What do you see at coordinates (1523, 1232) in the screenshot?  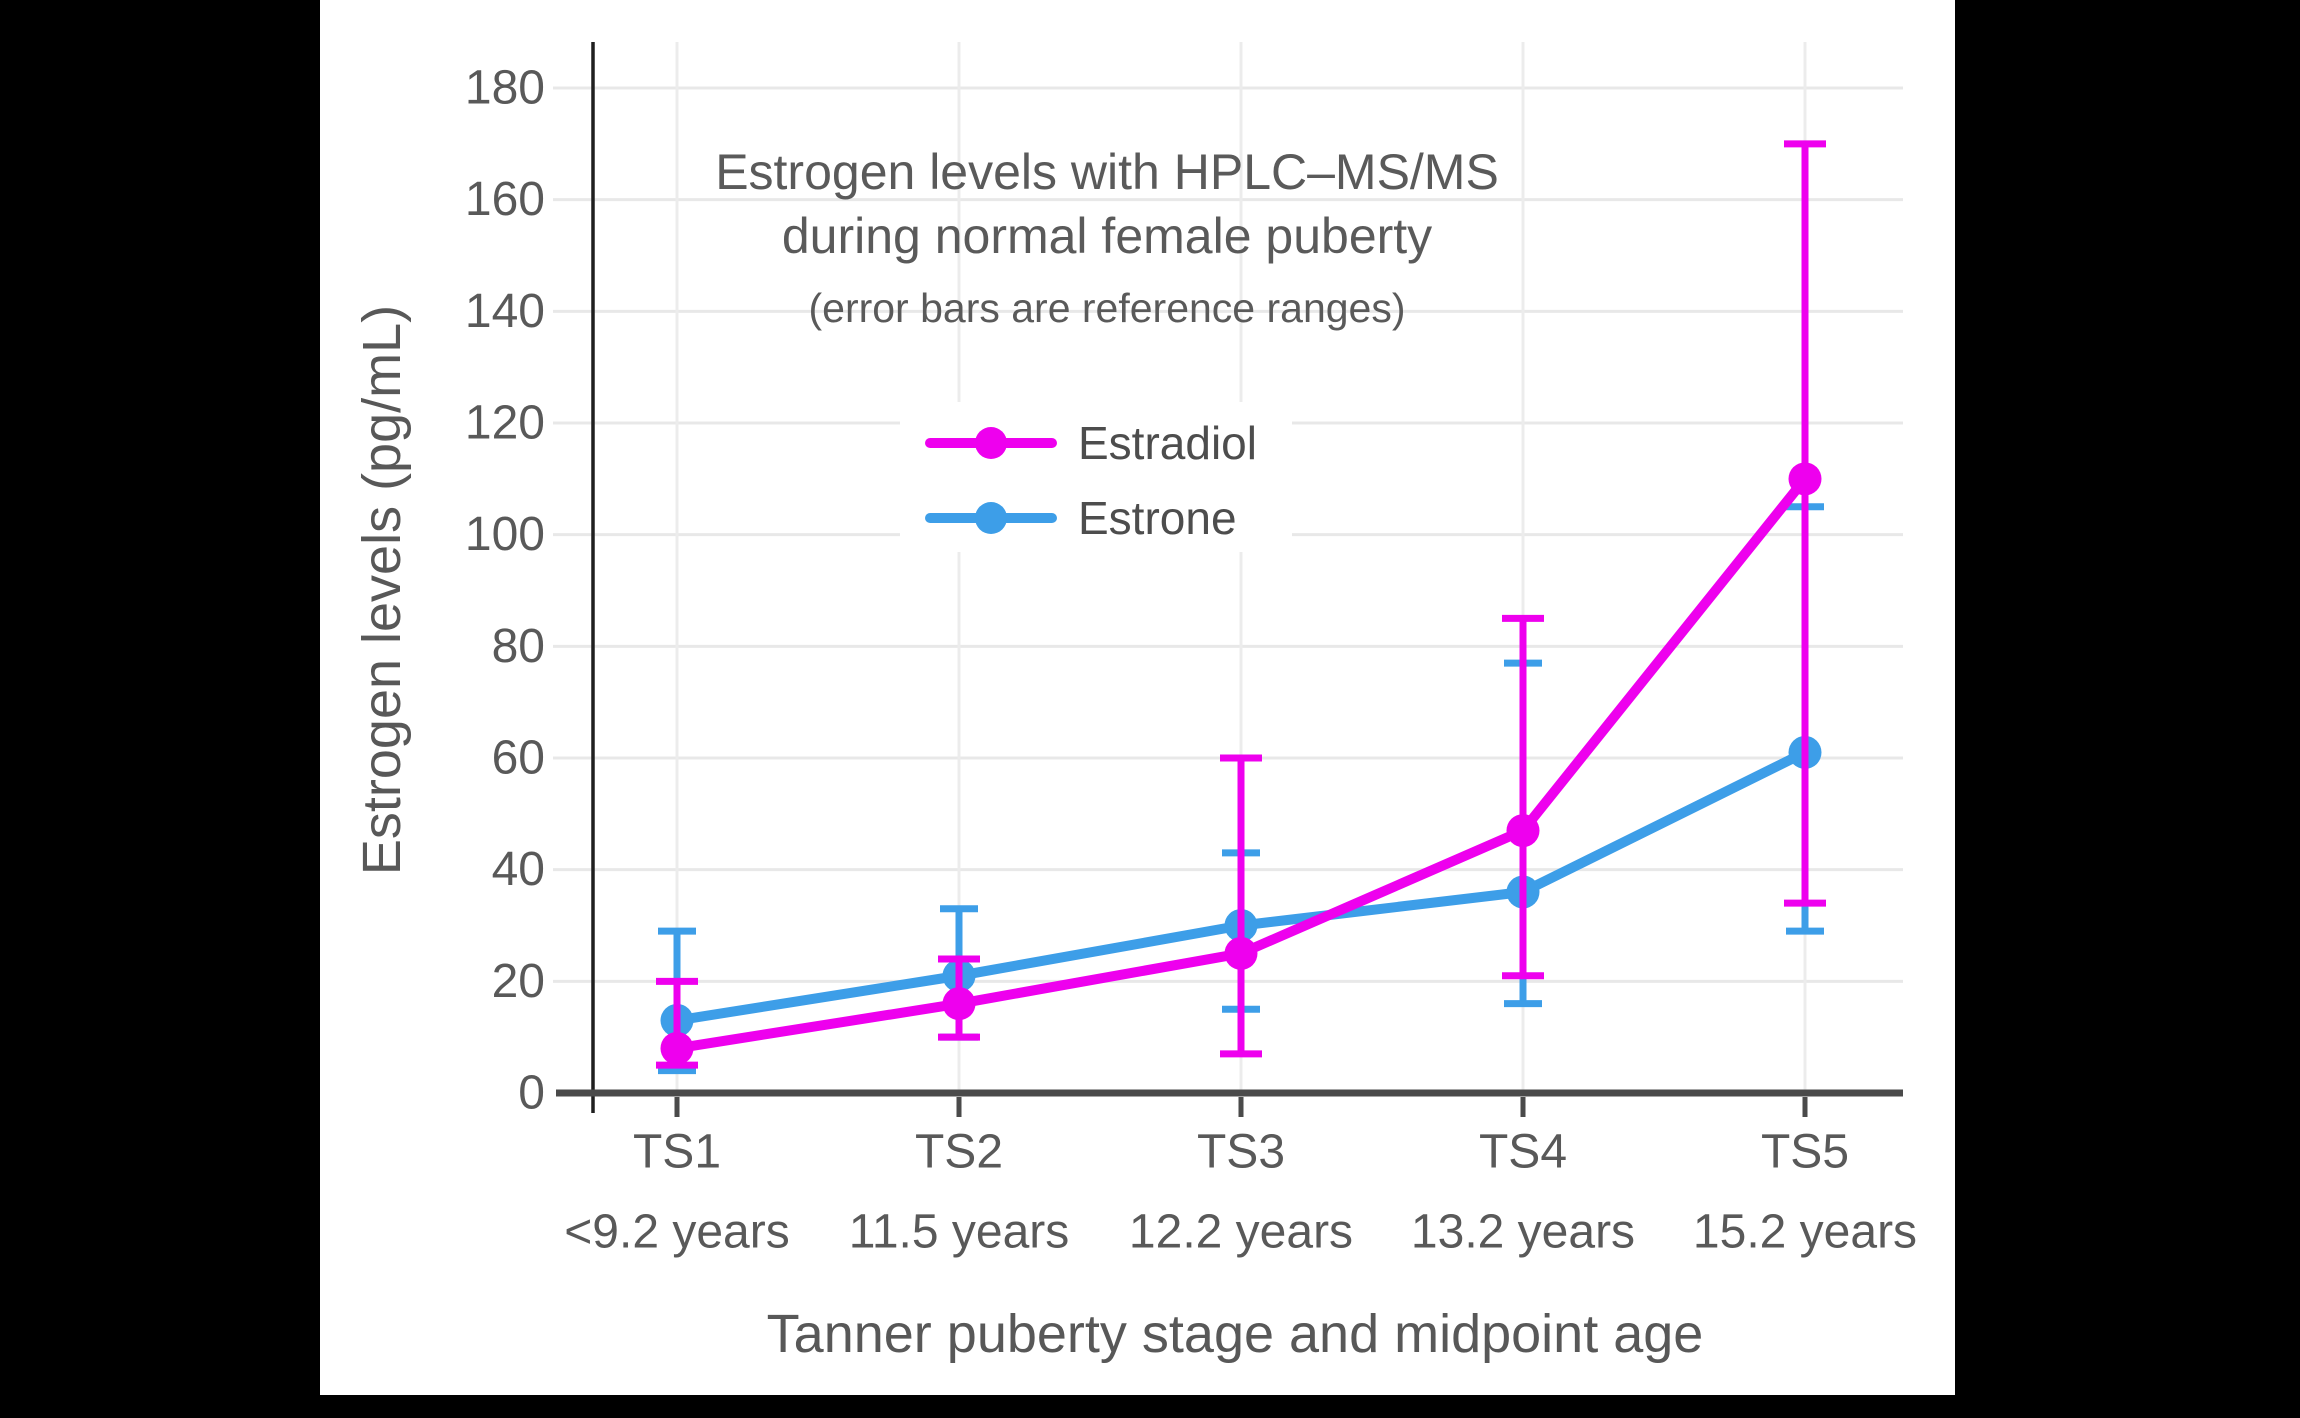 I see `x-age-label-TS4: 13.2 years` at bounding box center [1523, 1232].